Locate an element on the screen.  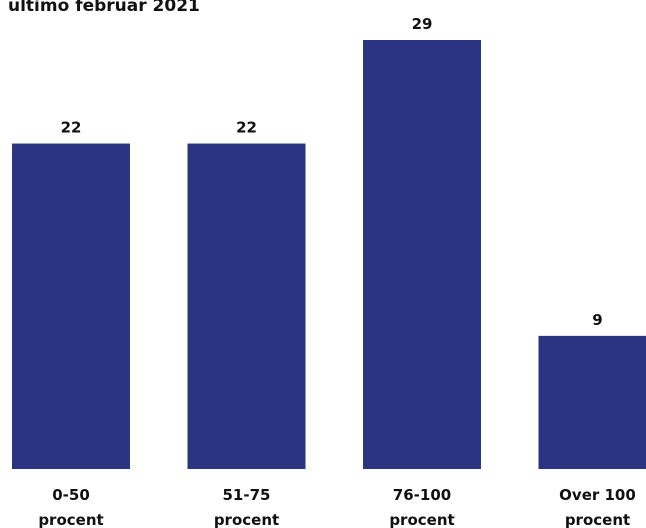
category-label-2-line-1: 51-75 is located at coordinates (247, 495).